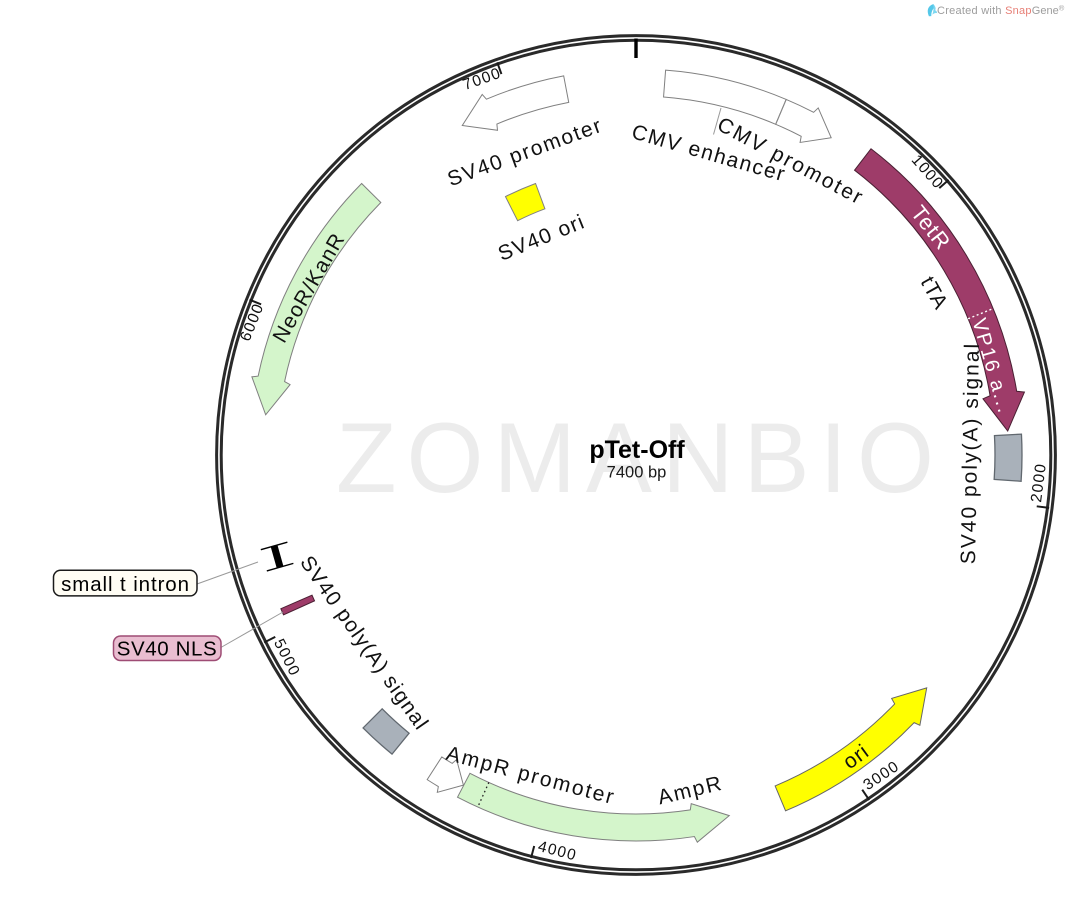 The image size is (1071, 911). Describe the element at coordinates (125, 584) in the screenshot. I see `svg-text: small t intron` at that location.